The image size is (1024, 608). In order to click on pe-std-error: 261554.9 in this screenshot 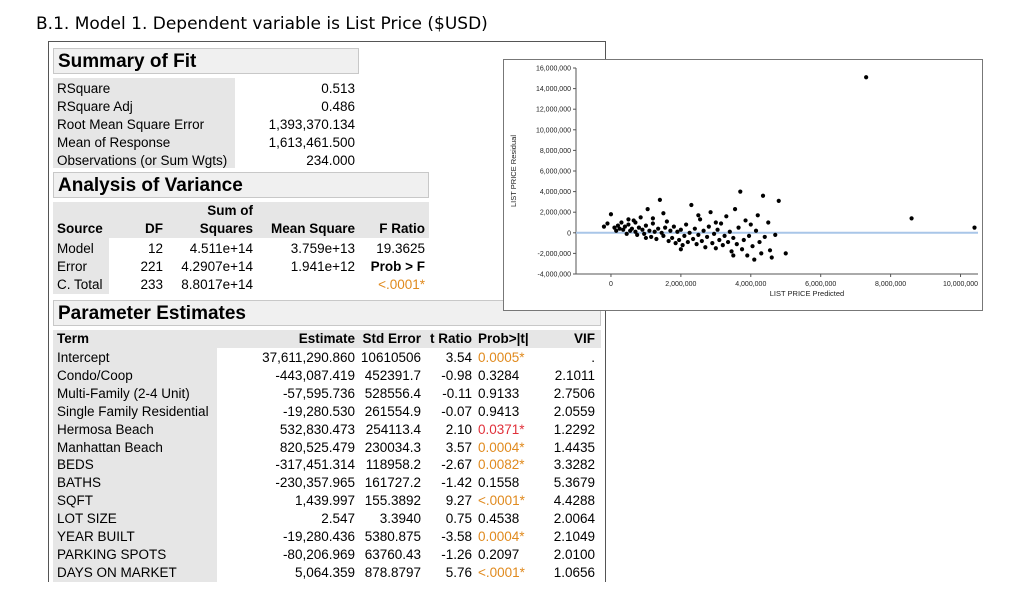, I will do `click(392, 411)`.